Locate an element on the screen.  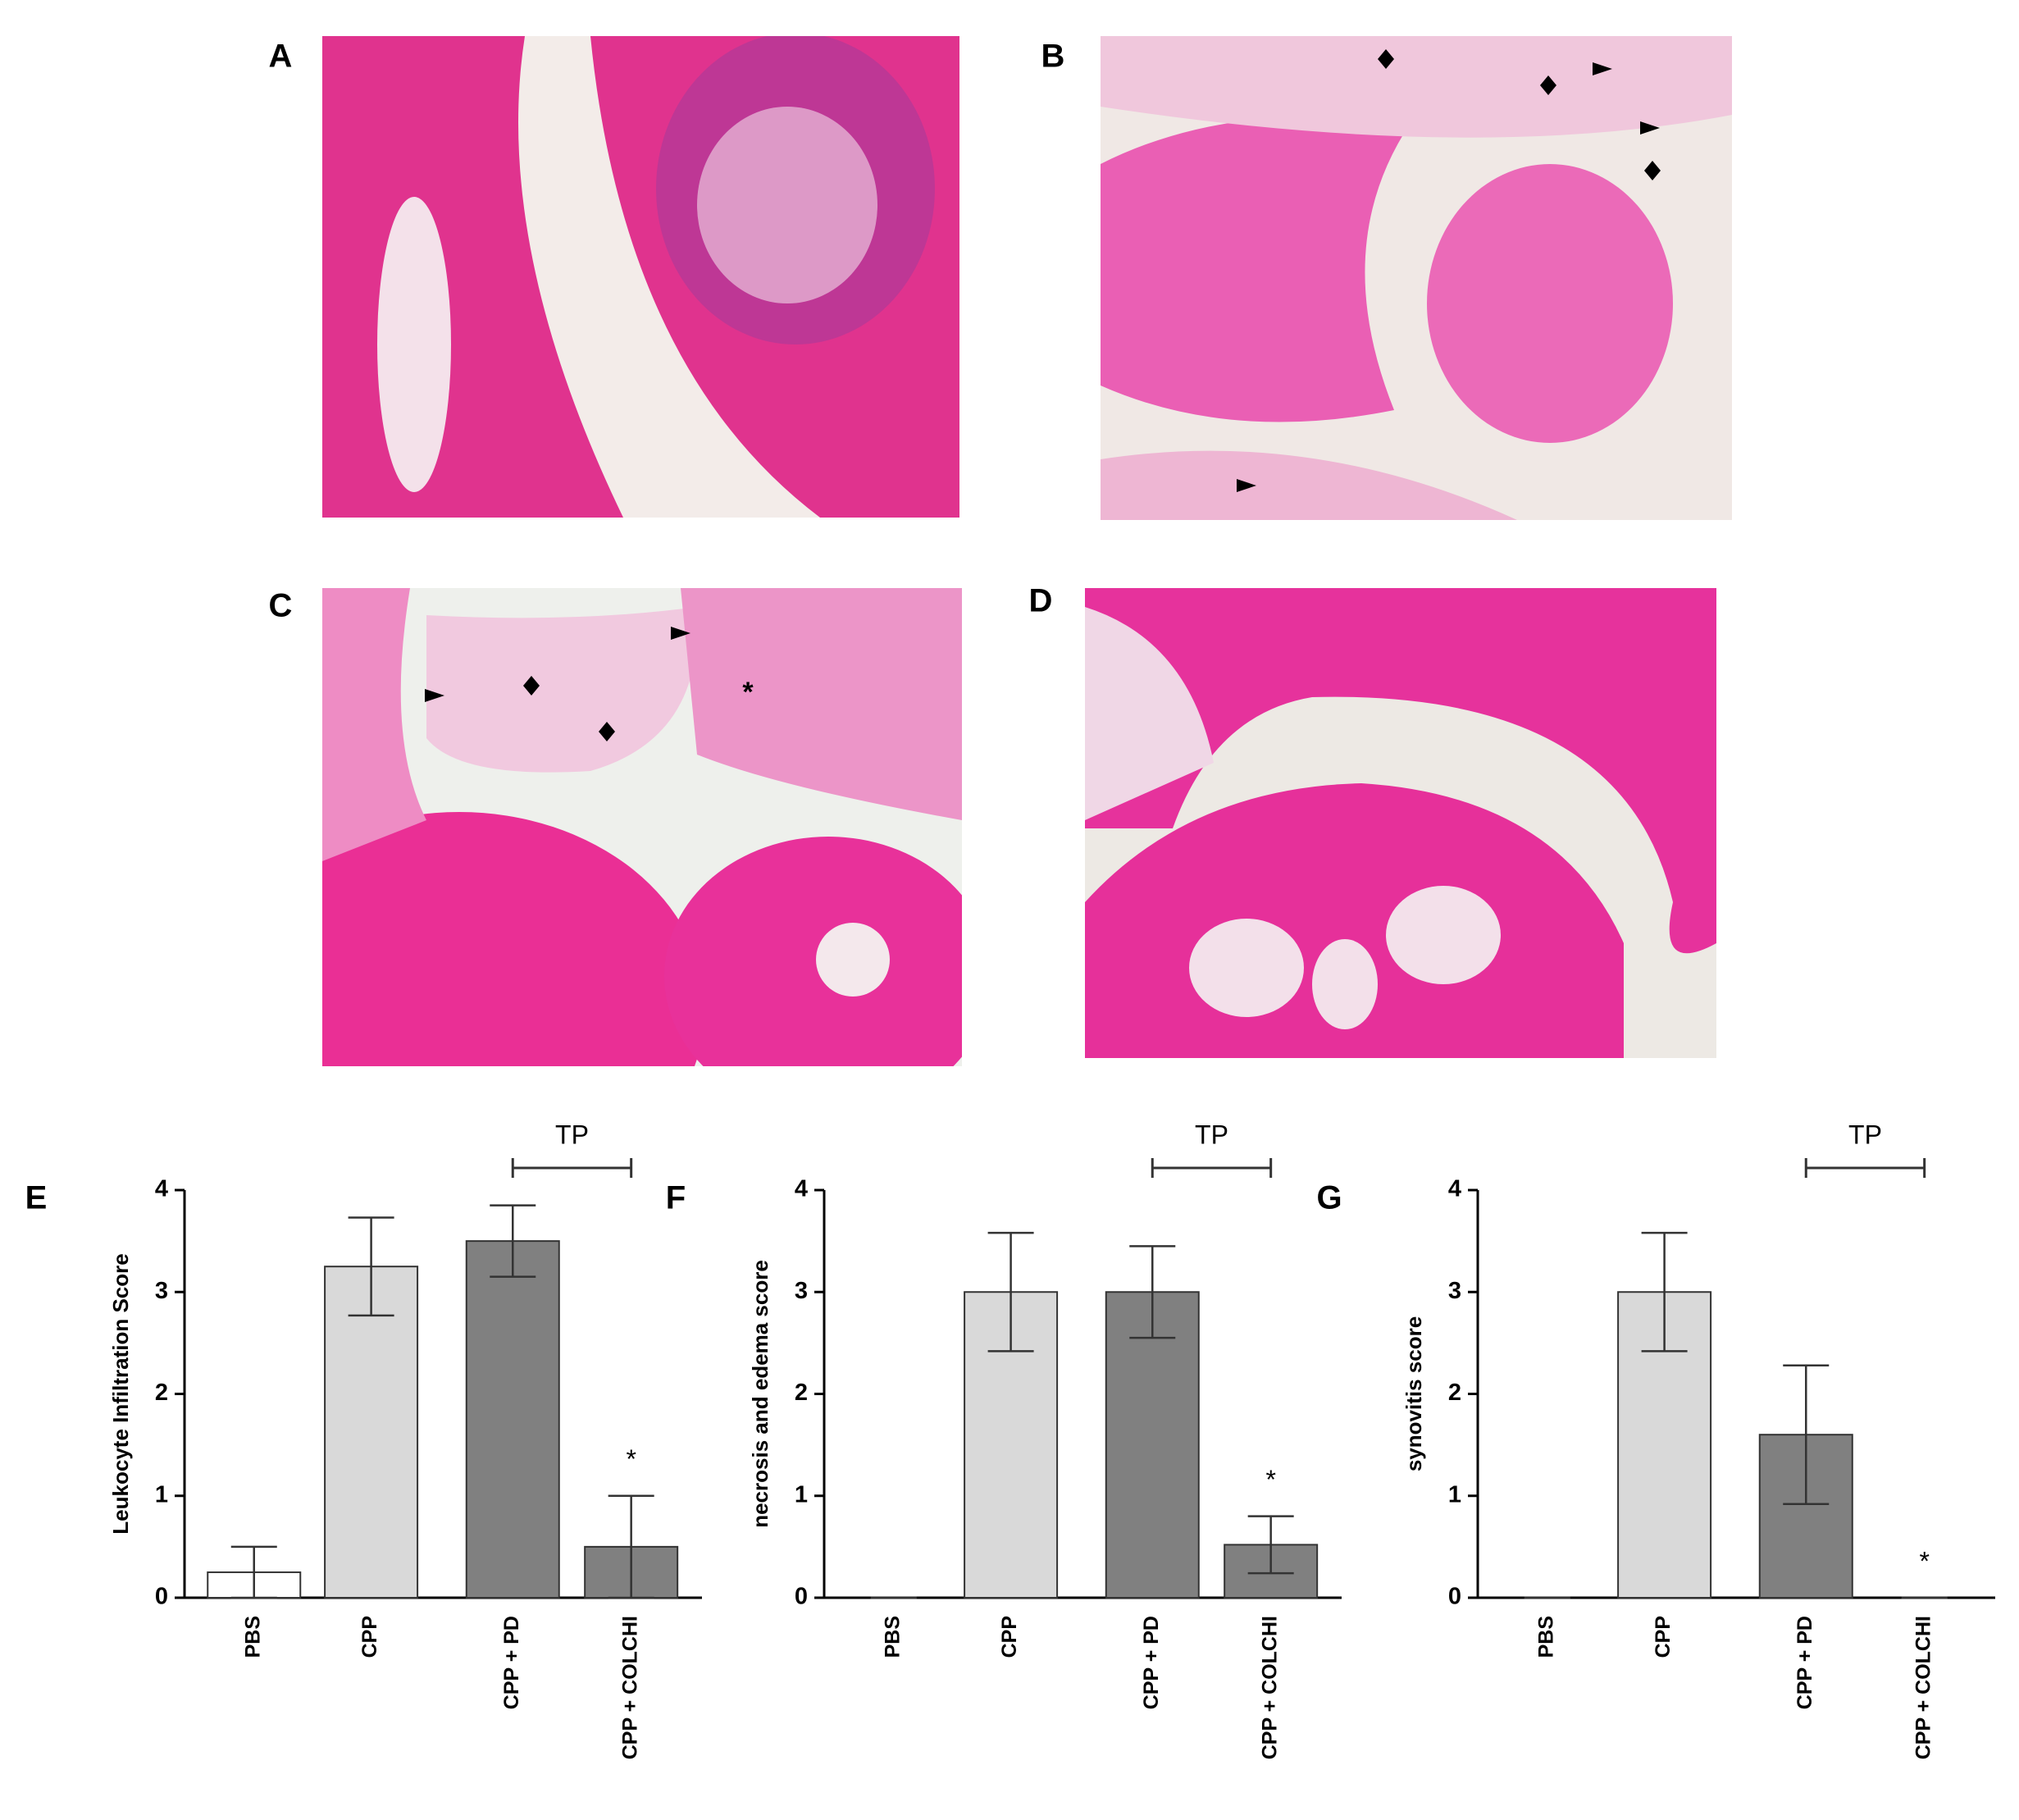
panel-label: C is located at coordinates (281, 606).